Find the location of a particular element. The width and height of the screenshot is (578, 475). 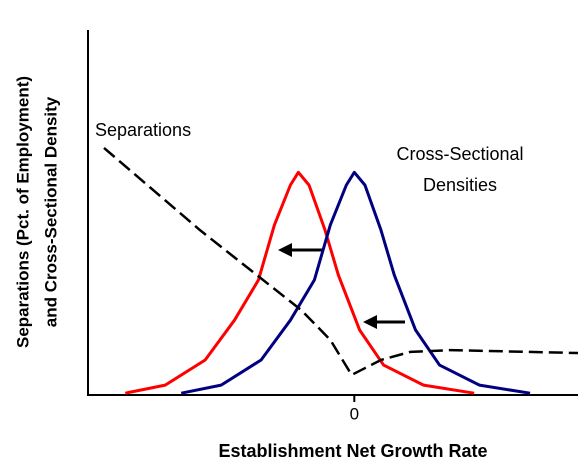

x-tick-label: 0 is located at coordinates (354, 413).